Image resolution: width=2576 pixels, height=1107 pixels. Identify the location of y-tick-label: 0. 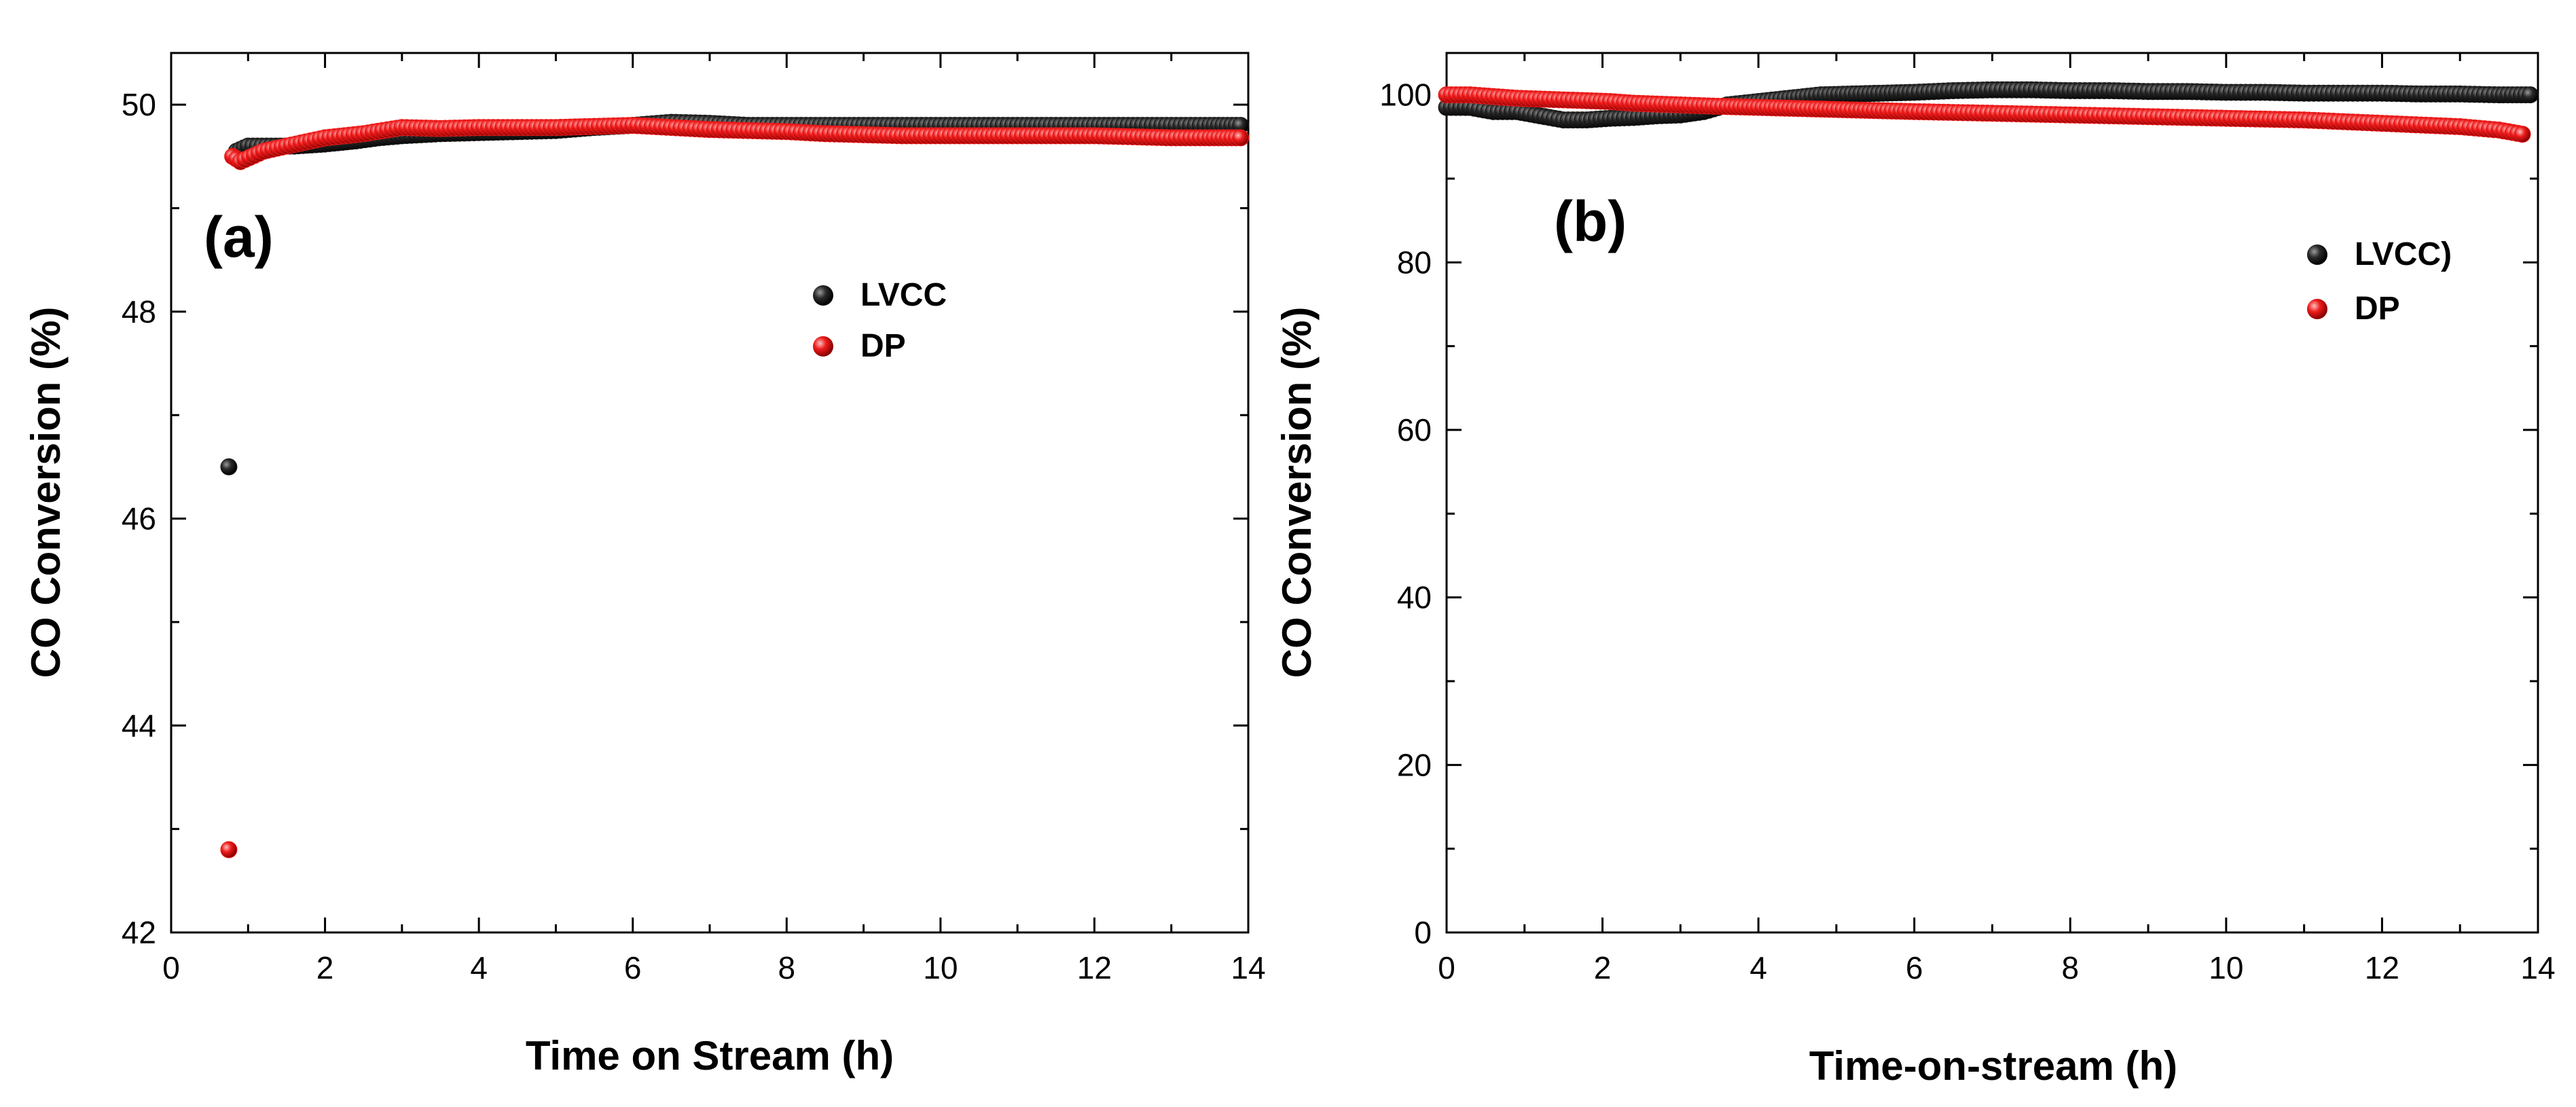
(1423, 932).